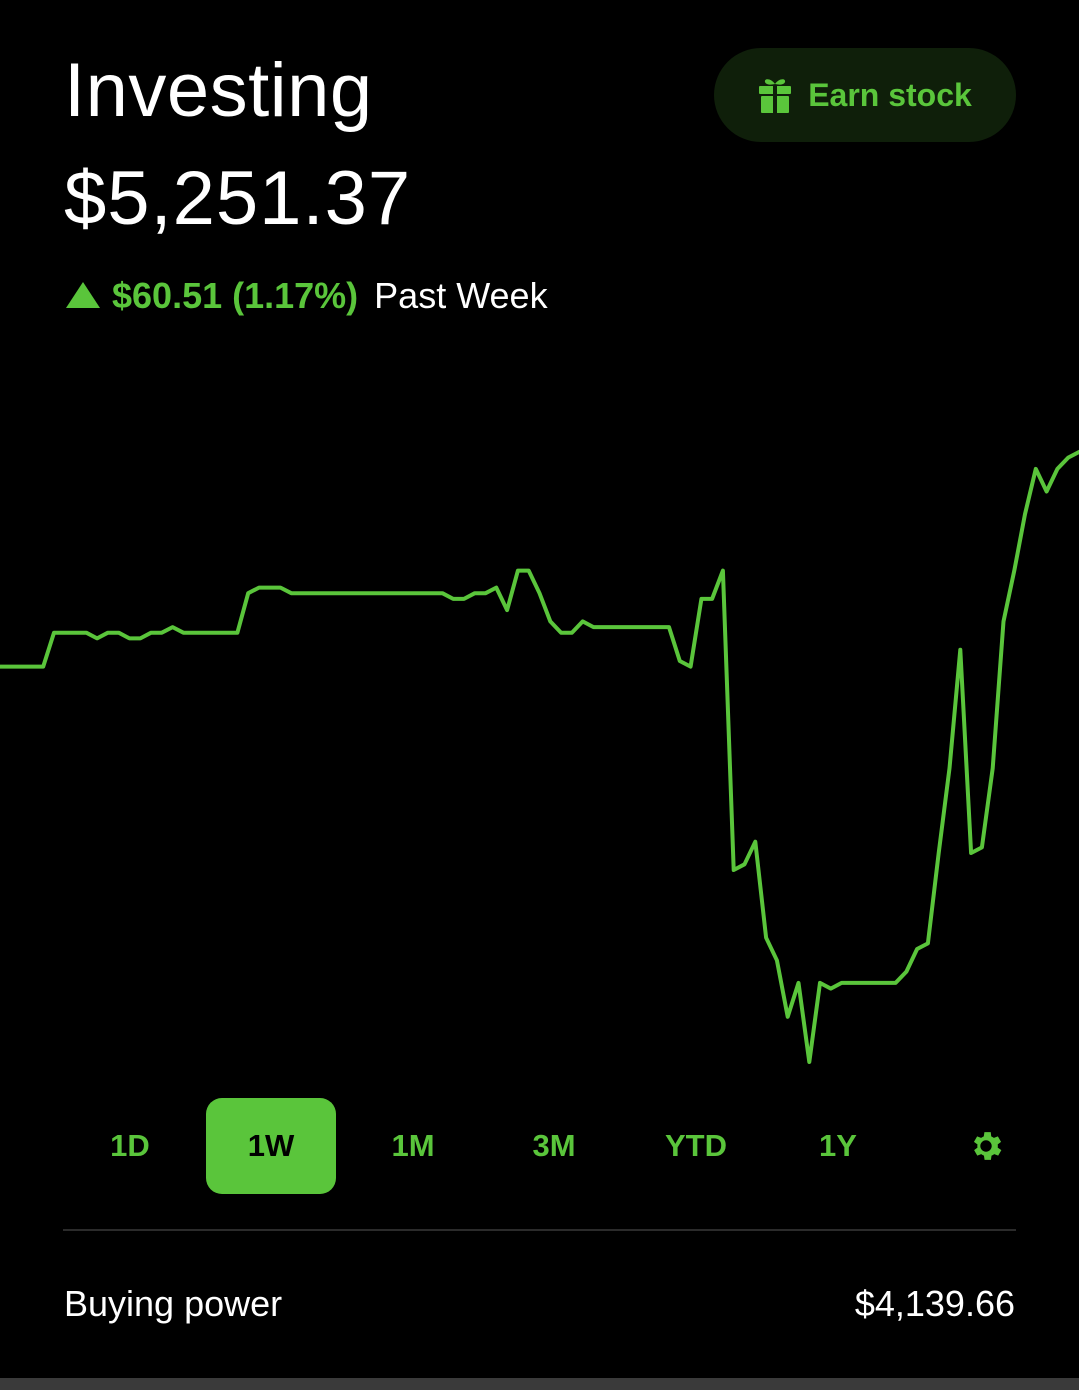  Describe the element at coordinates (271, 1146) in the screenshot. I see `range-1w: 1W` at that location.